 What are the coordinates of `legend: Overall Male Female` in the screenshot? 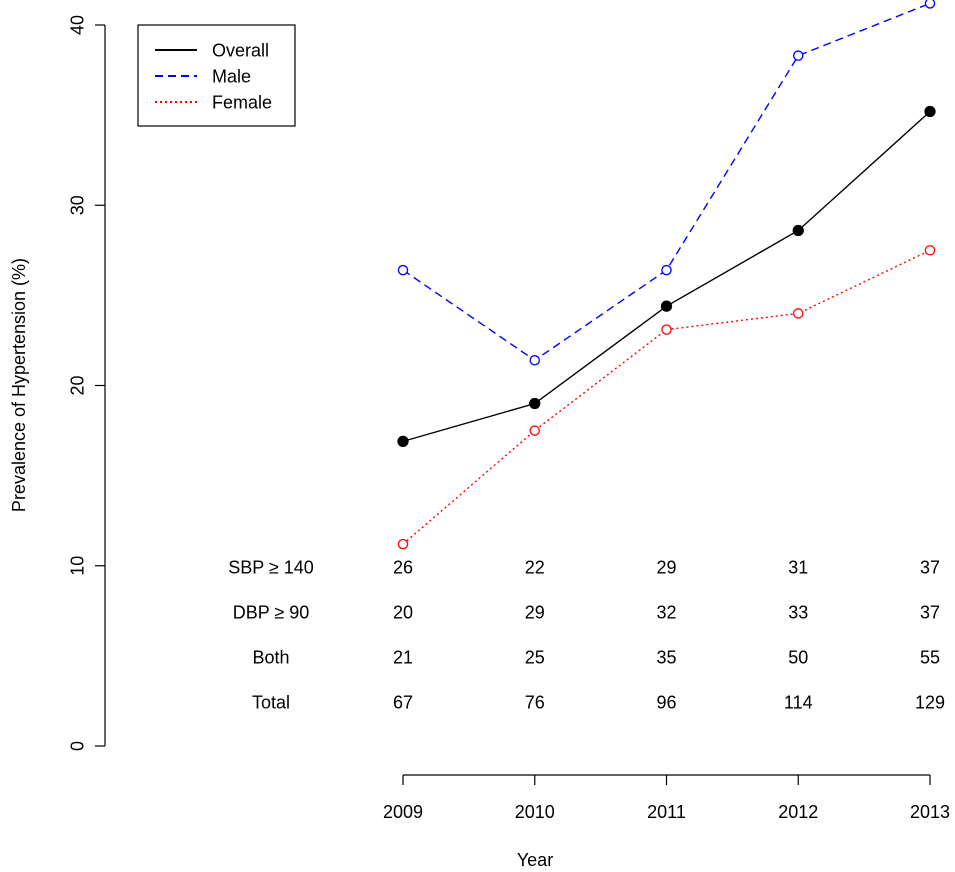 It's located at (216, 75).